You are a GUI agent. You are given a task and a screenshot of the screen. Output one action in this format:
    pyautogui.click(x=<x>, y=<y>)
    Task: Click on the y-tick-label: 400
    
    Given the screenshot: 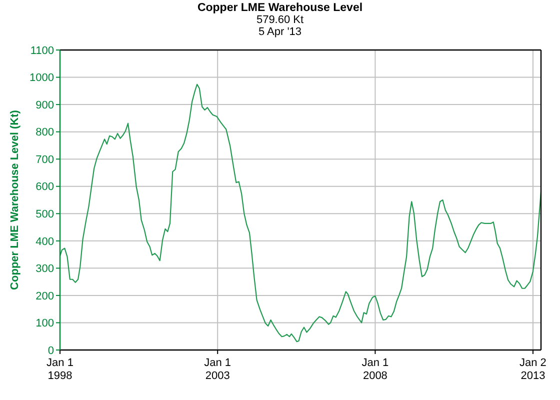 What is the action you would take?
    pyautogui.click(x=45, y=242)
    